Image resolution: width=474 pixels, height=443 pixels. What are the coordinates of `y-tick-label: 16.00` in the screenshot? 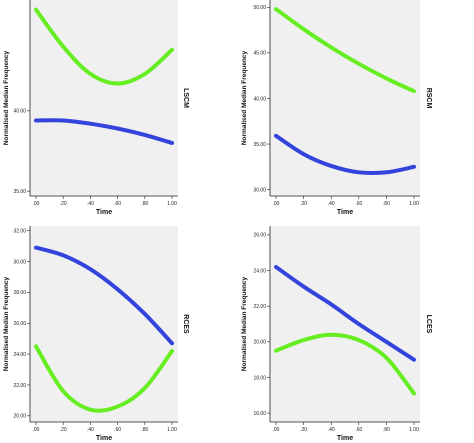 It's located at (259, 414).